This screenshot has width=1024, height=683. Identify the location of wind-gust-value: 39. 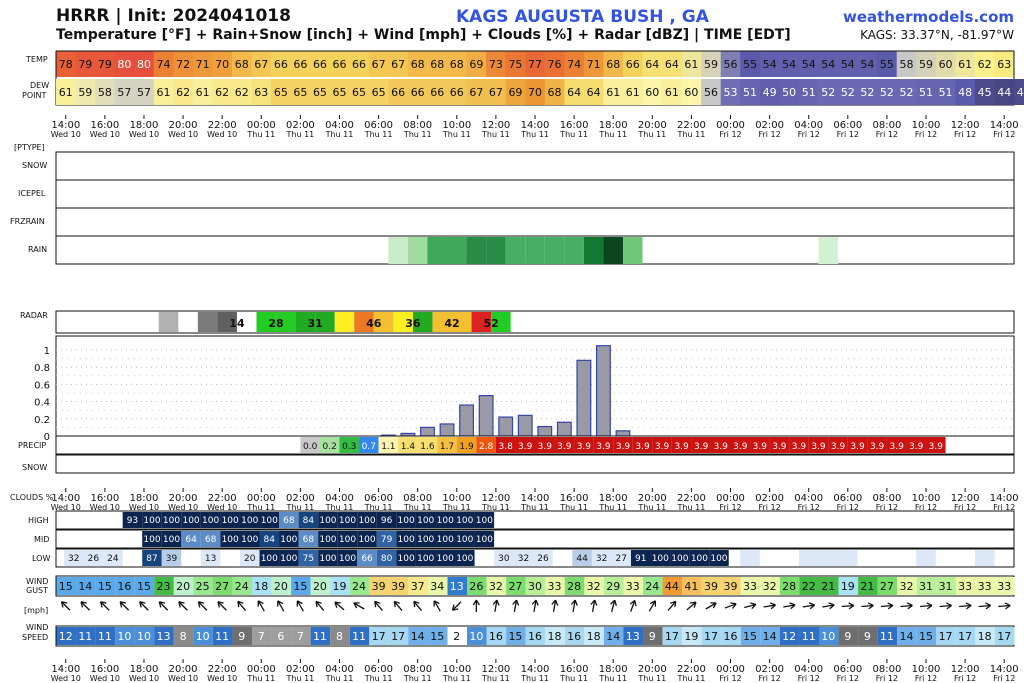
(379, 586).